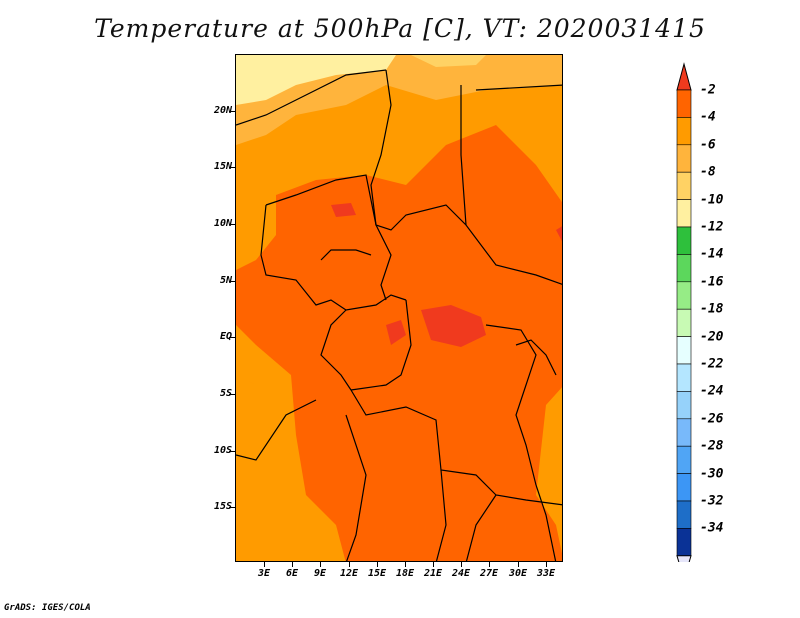 The width and height of the screenshot is (800, 618). What do you see at coordinates (225, 336) in the screenshot?
I see `latitude-label: EQ` at bounding box center [225, 336].